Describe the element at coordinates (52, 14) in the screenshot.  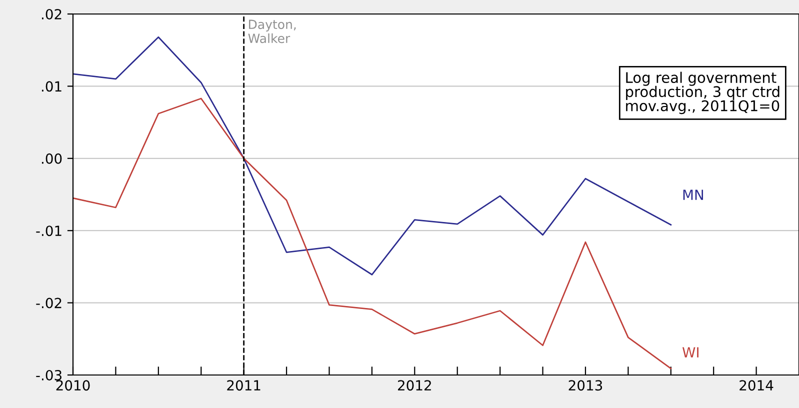
I see `y-tick-label: .02` at that location.